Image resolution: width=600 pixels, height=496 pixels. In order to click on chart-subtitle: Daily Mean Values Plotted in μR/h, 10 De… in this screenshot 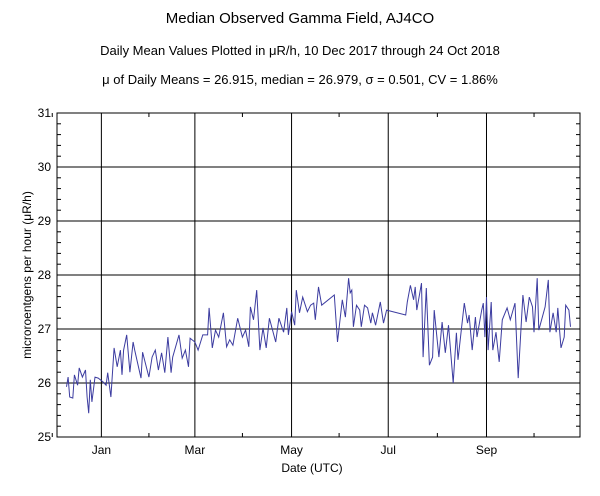, I will do `click(300, 50)`.